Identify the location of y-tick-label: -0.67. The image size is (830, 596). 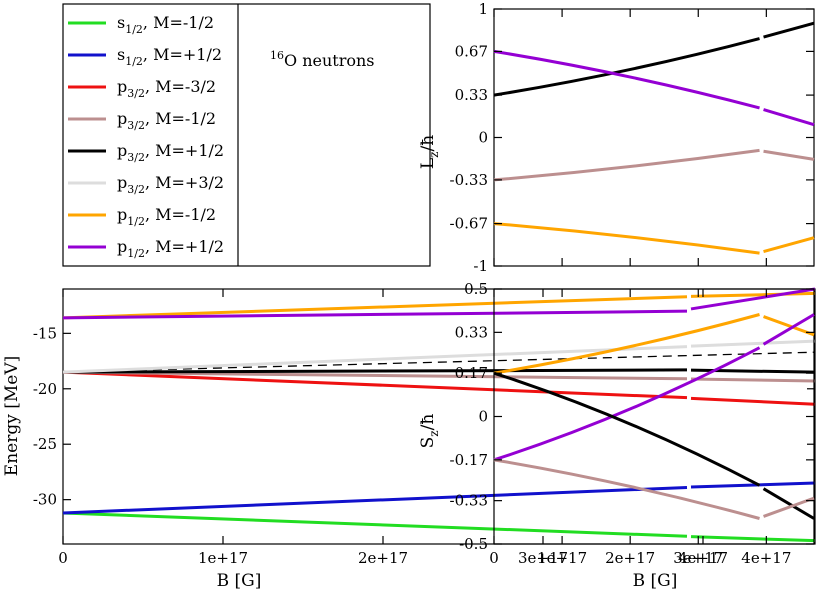
(469, 224).